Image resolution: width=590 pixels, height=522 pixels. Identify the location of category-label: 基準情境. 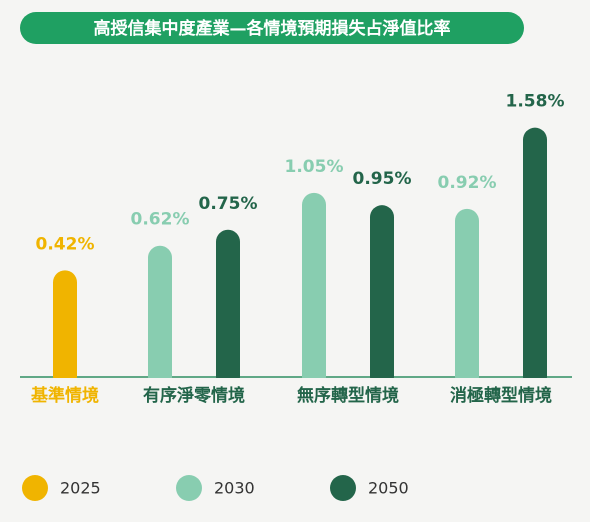
(64, 395).